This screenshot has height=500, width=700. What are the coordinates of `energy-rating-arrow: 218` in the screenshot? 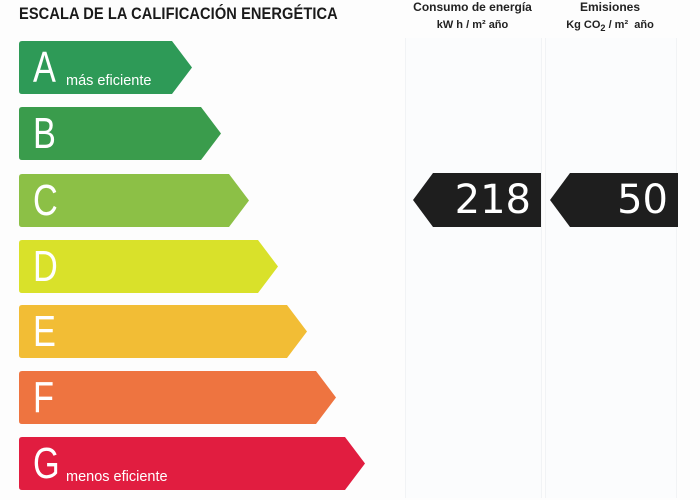 It's located at (477, 200).